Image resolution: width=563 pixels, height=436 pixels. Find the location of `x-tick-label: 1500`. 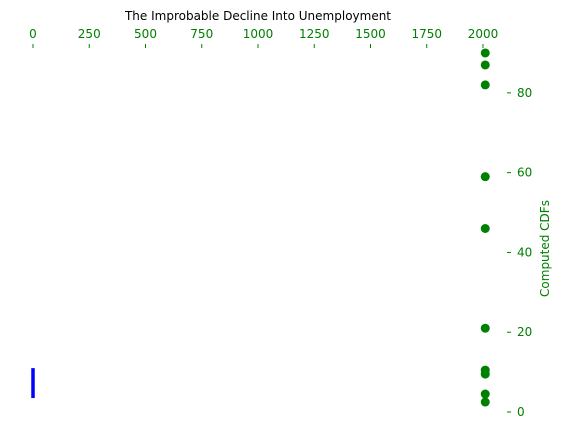

x-tick-label: 1500 is located at coordinates (370, 34).